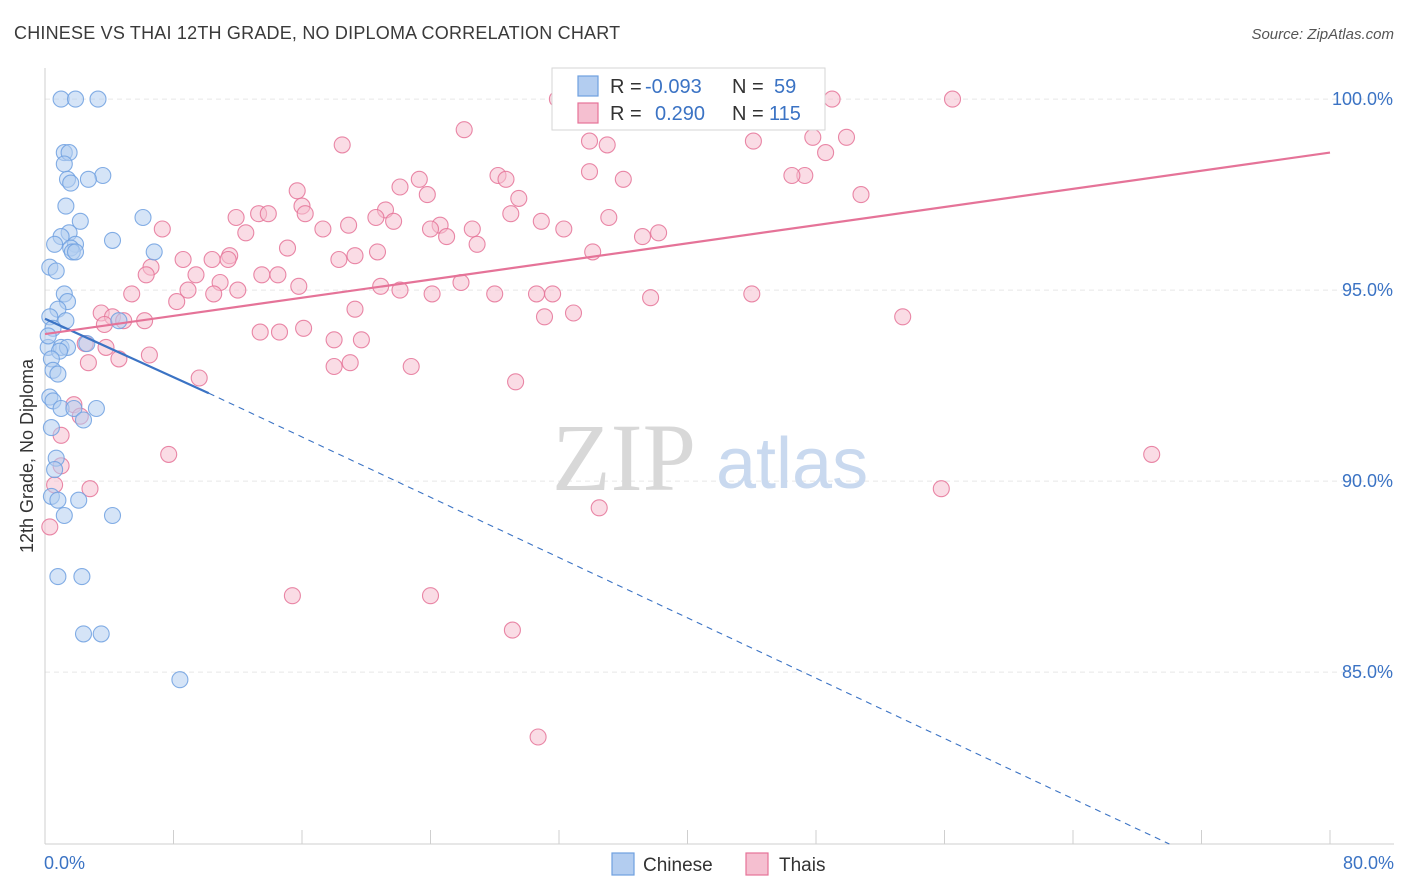  I want to click on watermark: ZIP atlas, so click(710, 457).